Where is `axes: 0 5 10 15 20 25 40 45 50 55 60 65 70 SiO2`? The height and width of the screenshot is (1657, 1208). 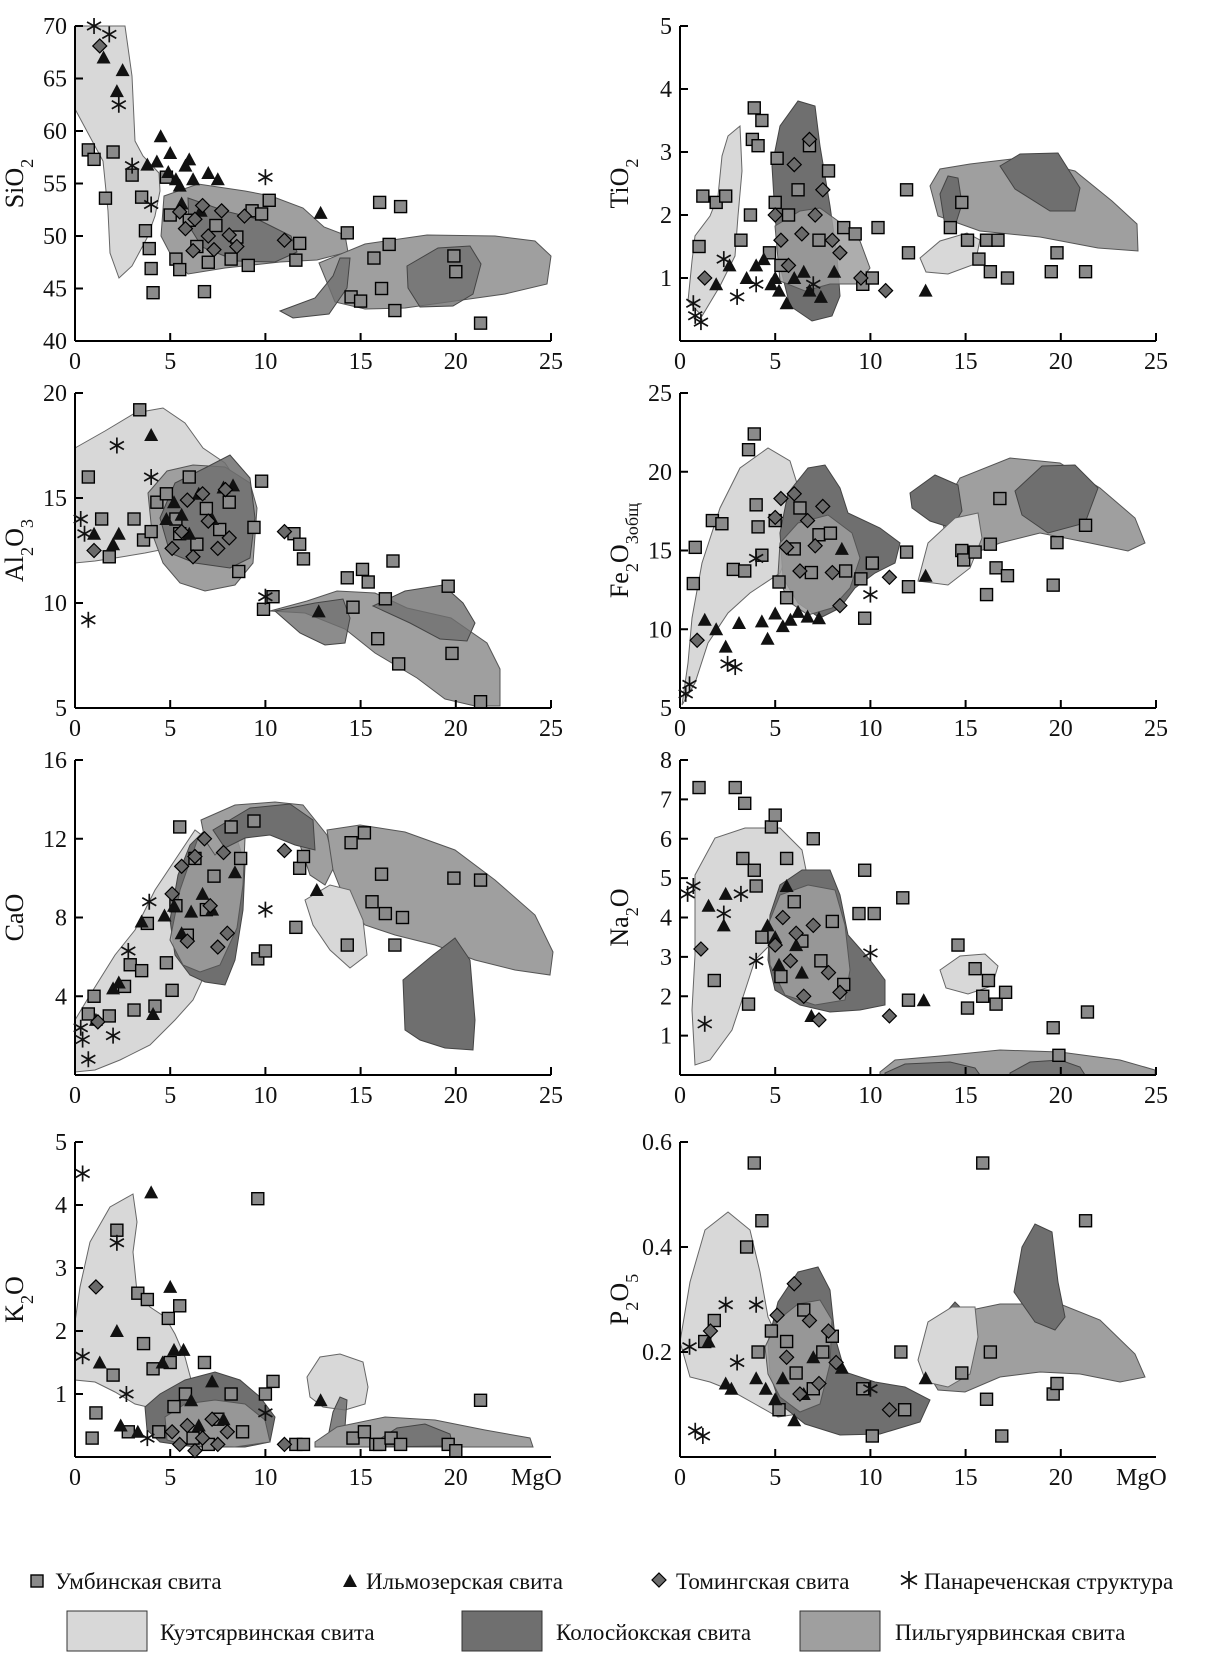 axes: 0 5 10 15 20 25 40 45 50 55 60 65 70 SiO2 is located at coordinates (281, 194).